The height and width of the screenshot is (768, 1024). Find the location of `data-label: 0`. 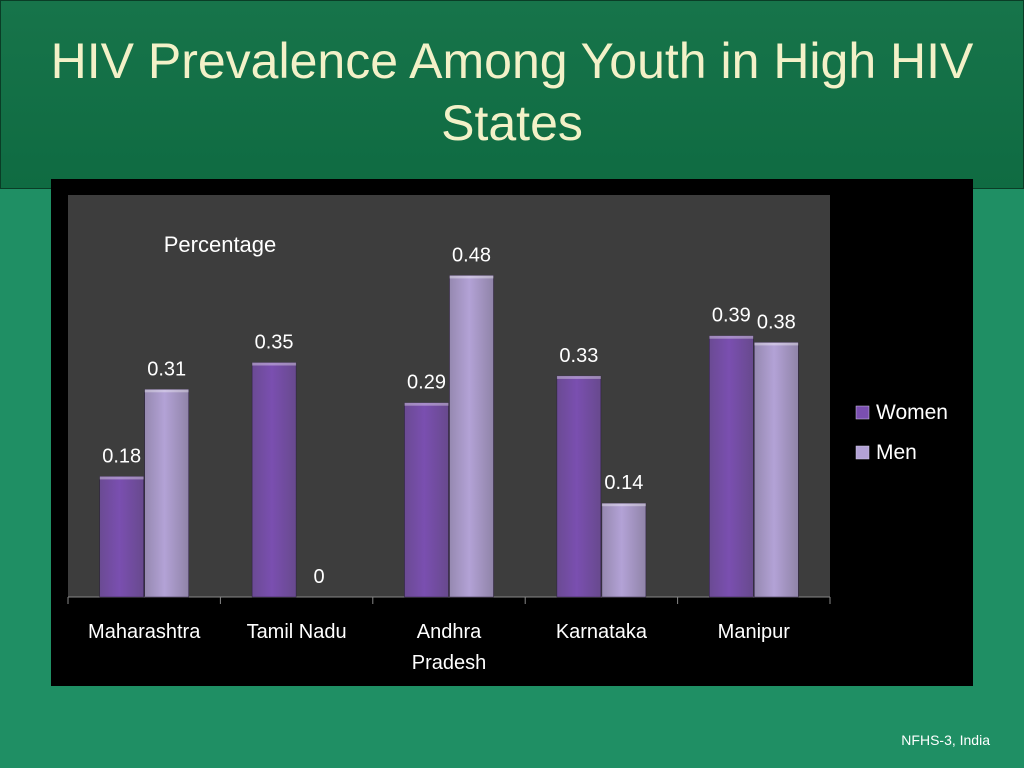

data-label: 0 is located at coordinates (319, 577).